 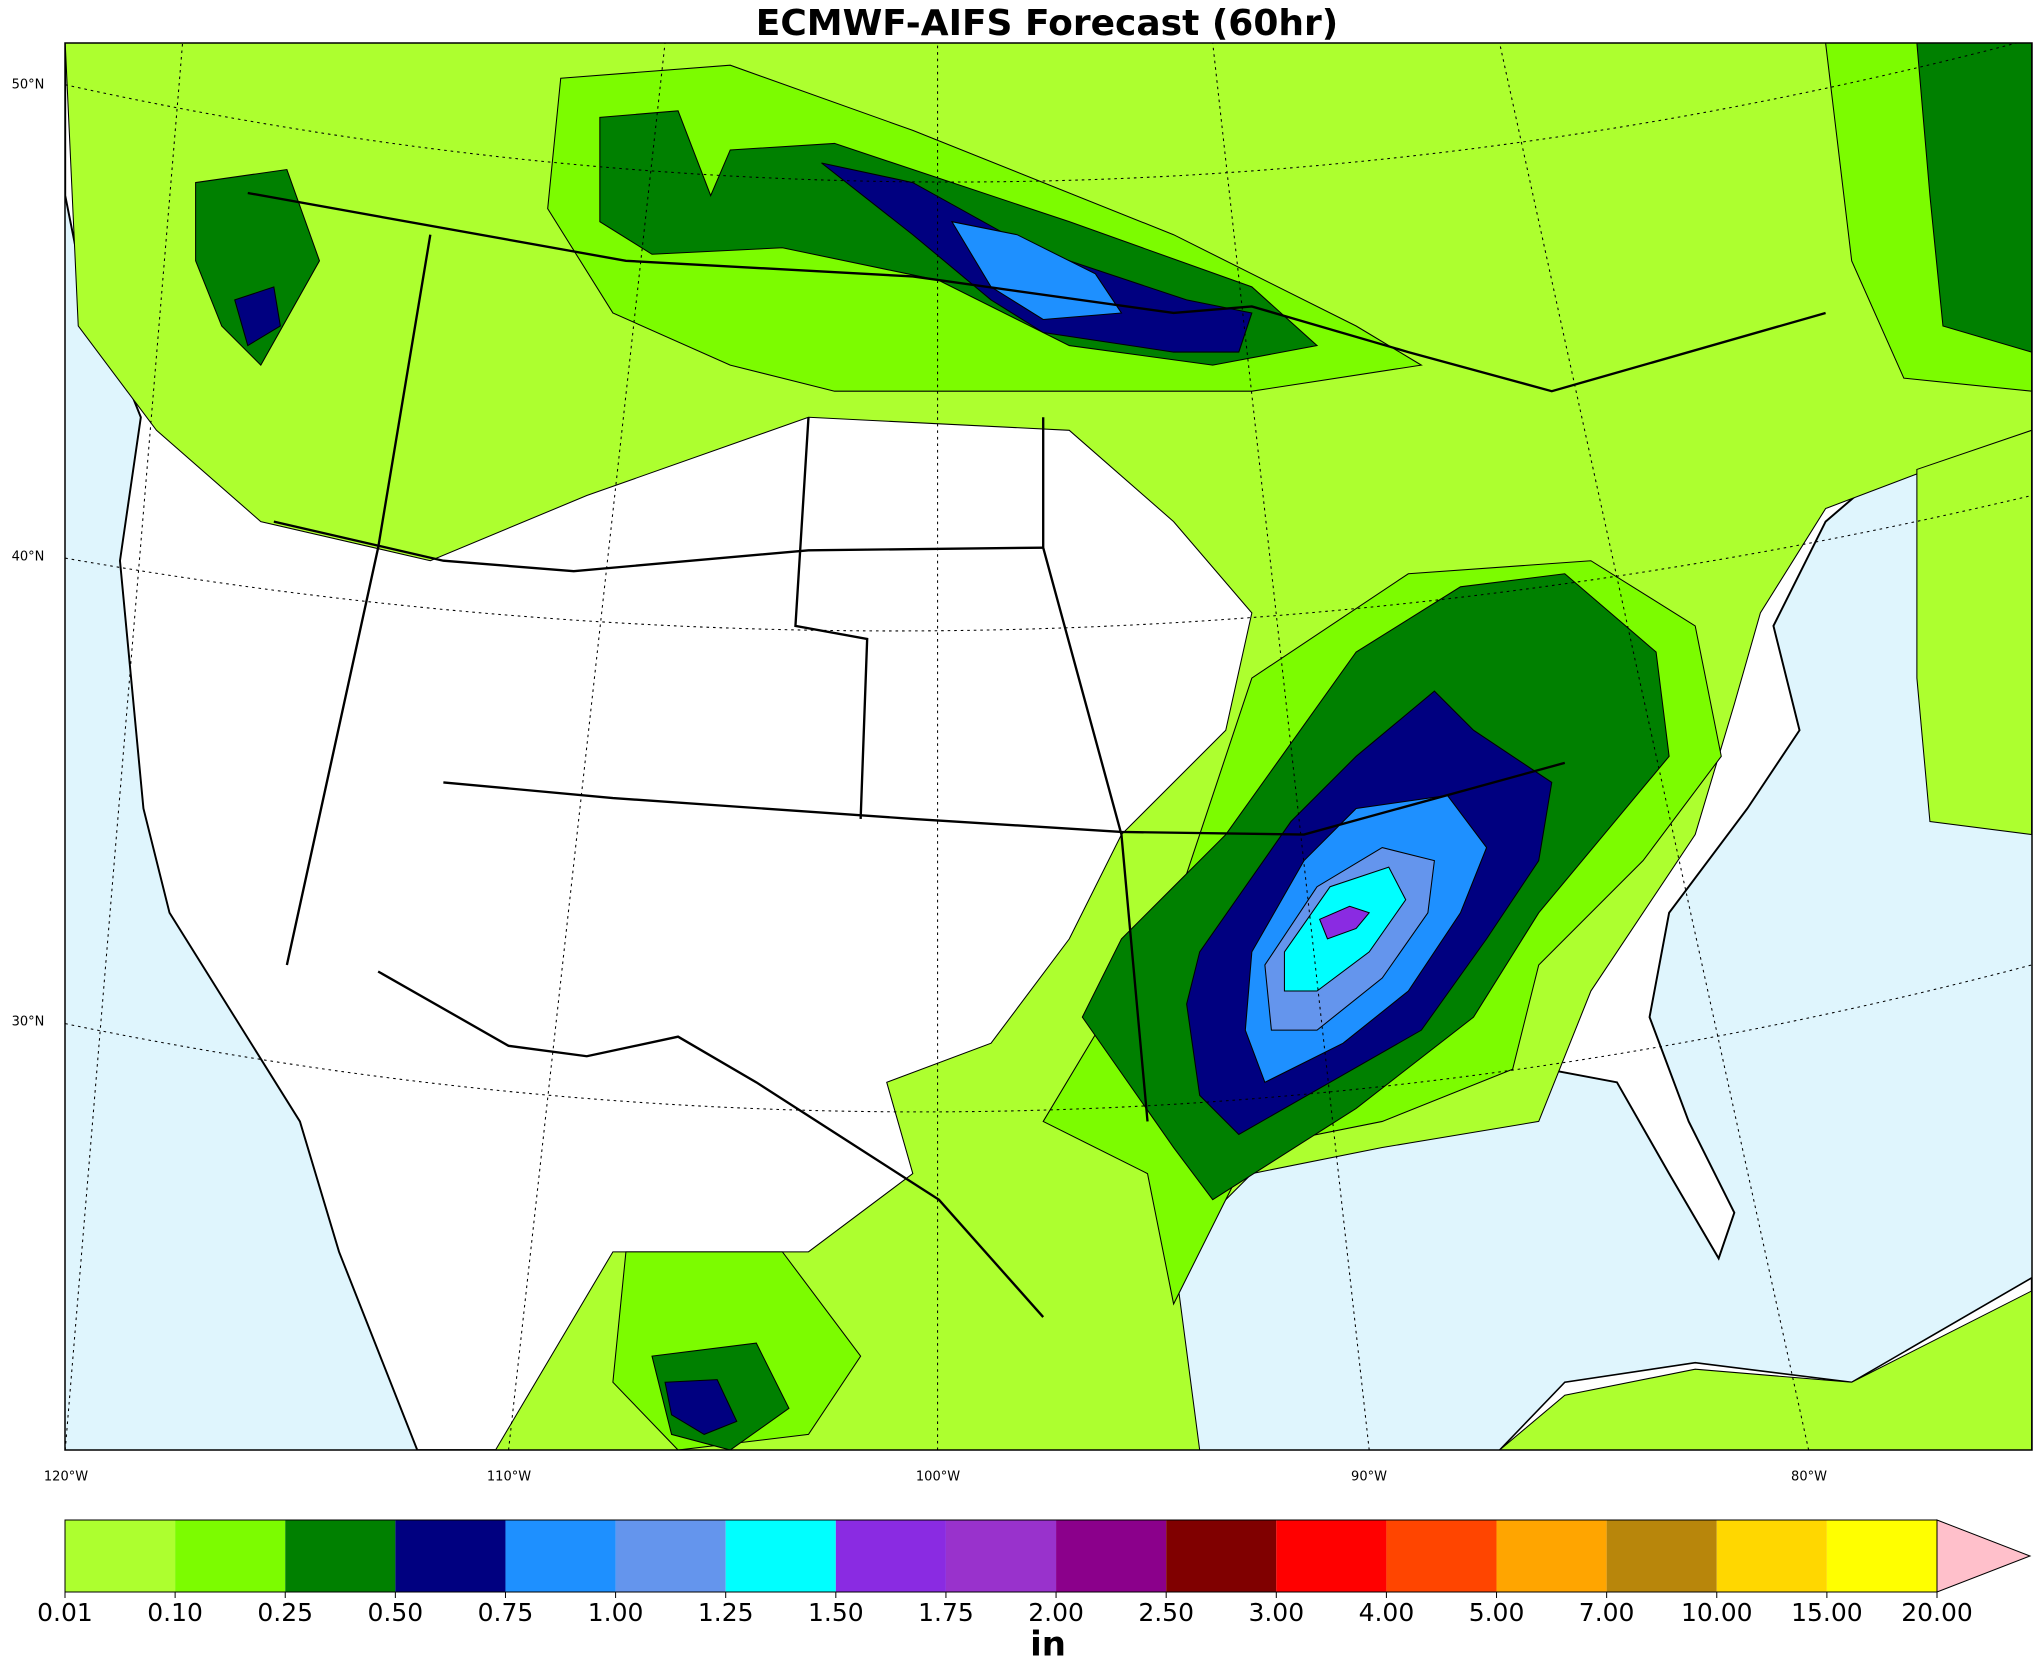 I want to click on colorbar-tick-label: 7.00, so click(x=1607, y=1612).